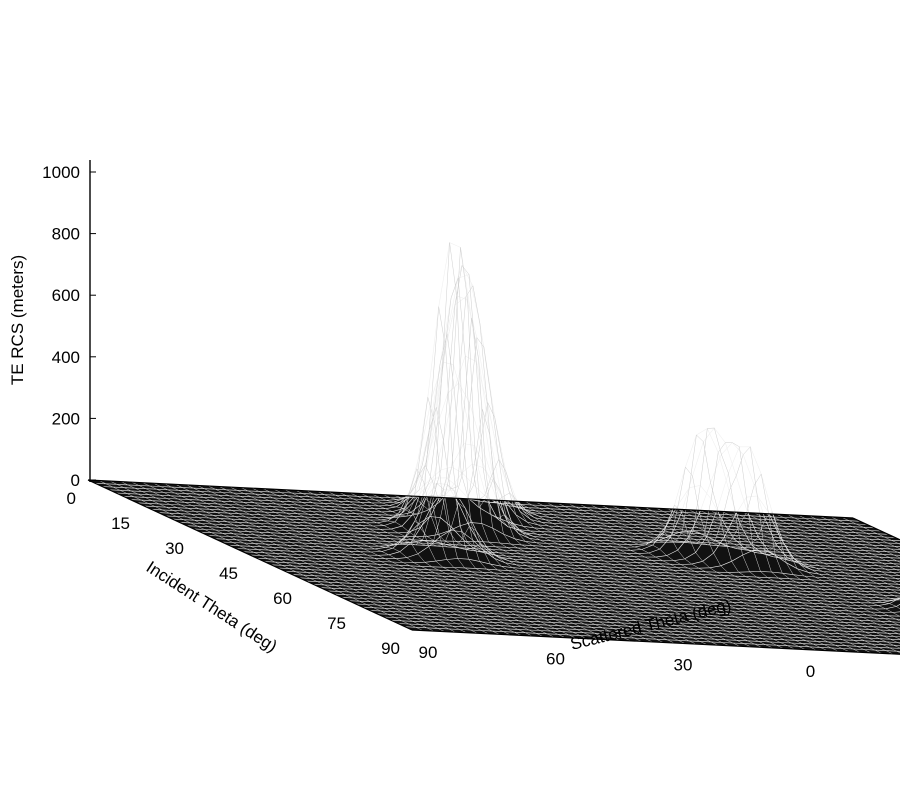 The height and width of the screenshot is (800, 900). I want to click on incident-tick-label: 45, so click(228, 573).